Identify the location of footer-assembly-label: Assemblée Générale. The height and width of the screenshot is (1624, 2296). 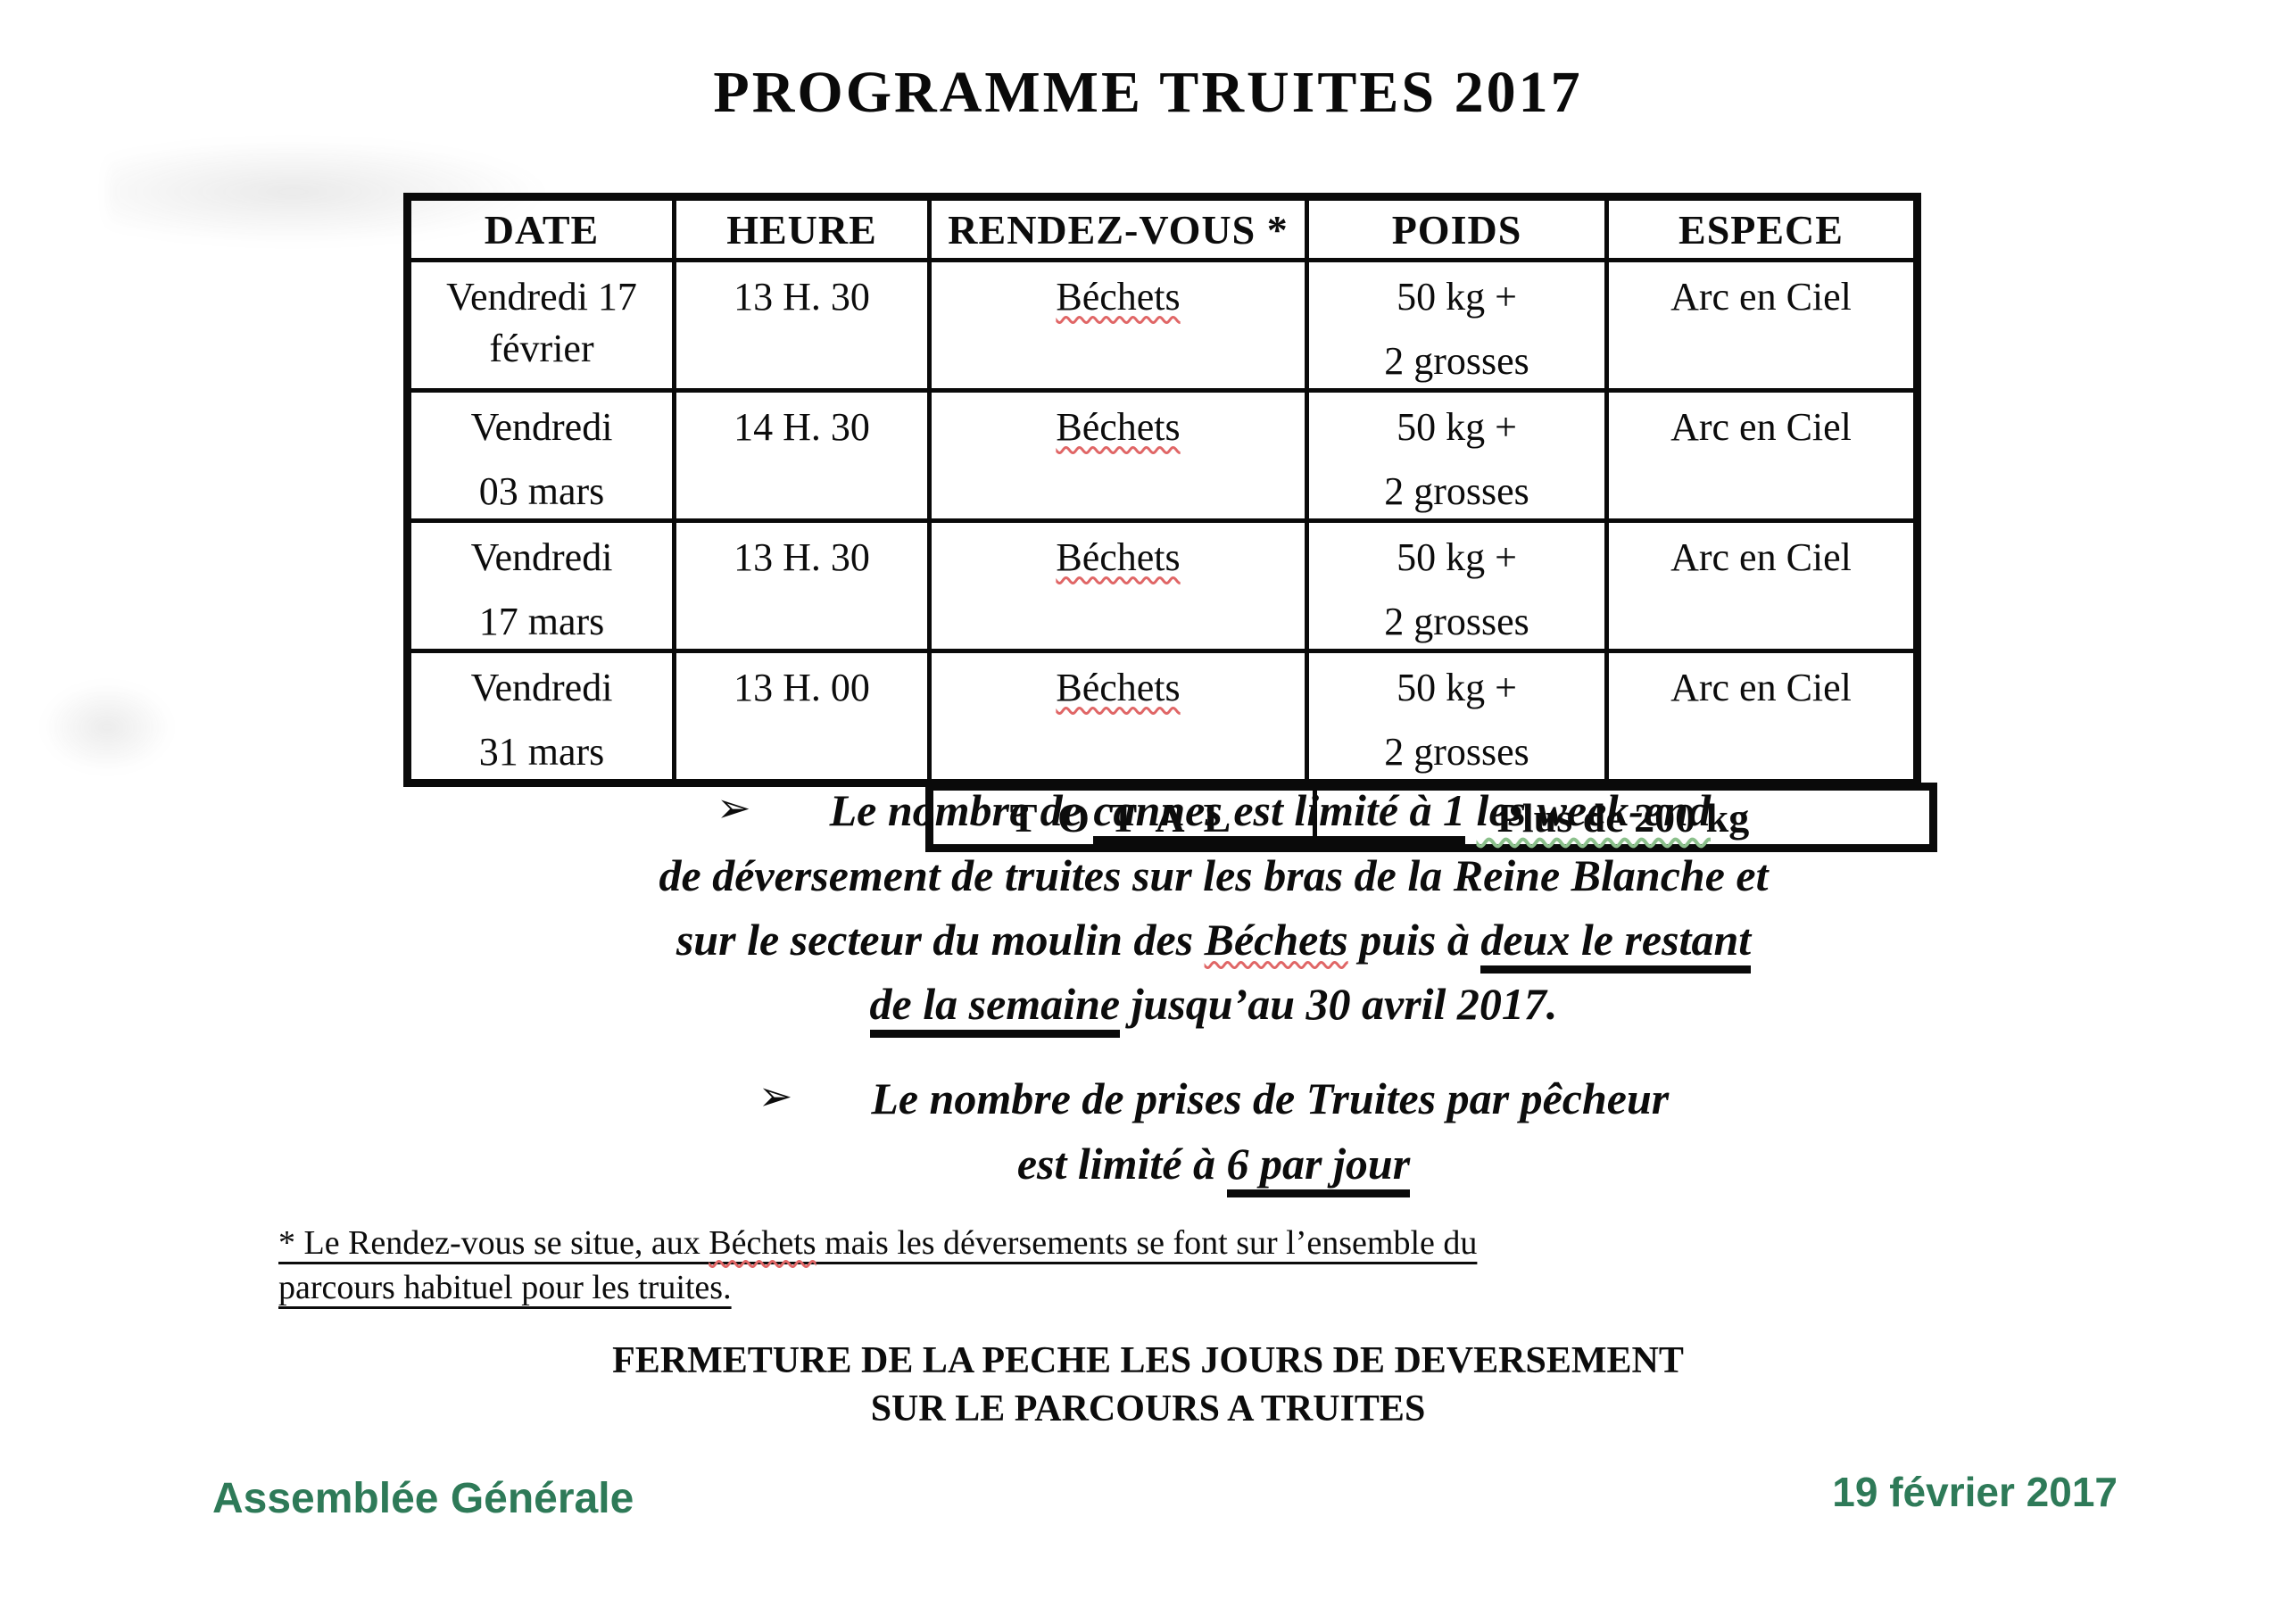
(423, 1498).